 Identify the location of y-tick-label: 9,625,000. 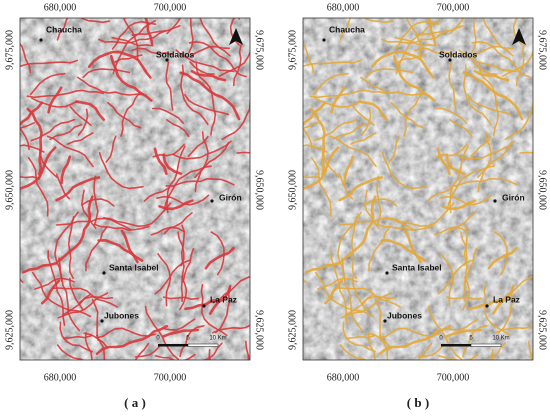
(292, 330).